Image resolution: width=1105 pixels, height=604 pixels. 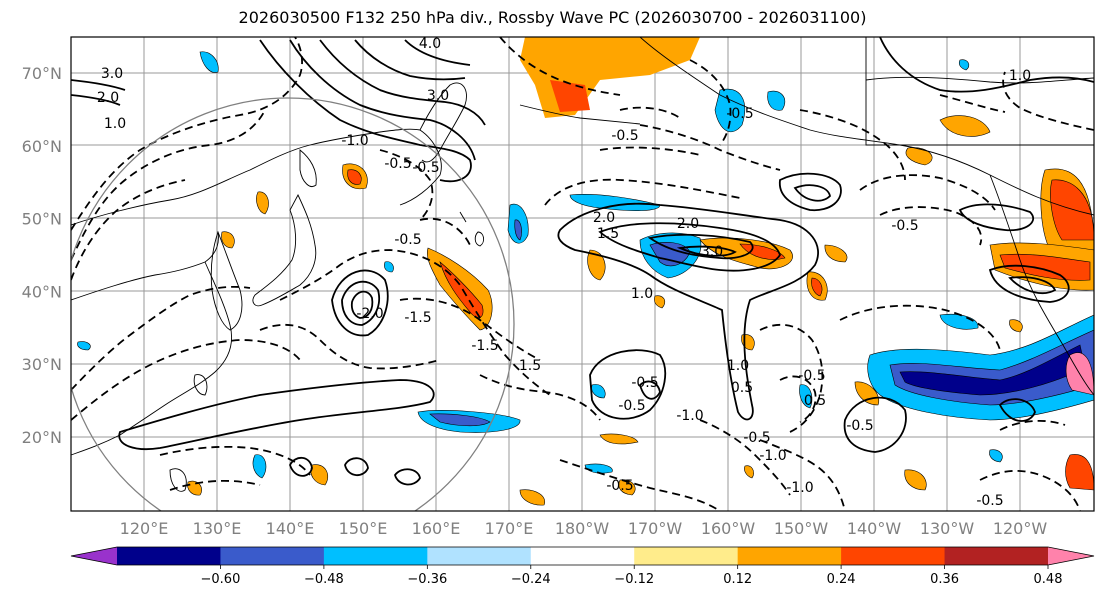 I want to click on lat-label: 70°N, so click(x=42, y=73).